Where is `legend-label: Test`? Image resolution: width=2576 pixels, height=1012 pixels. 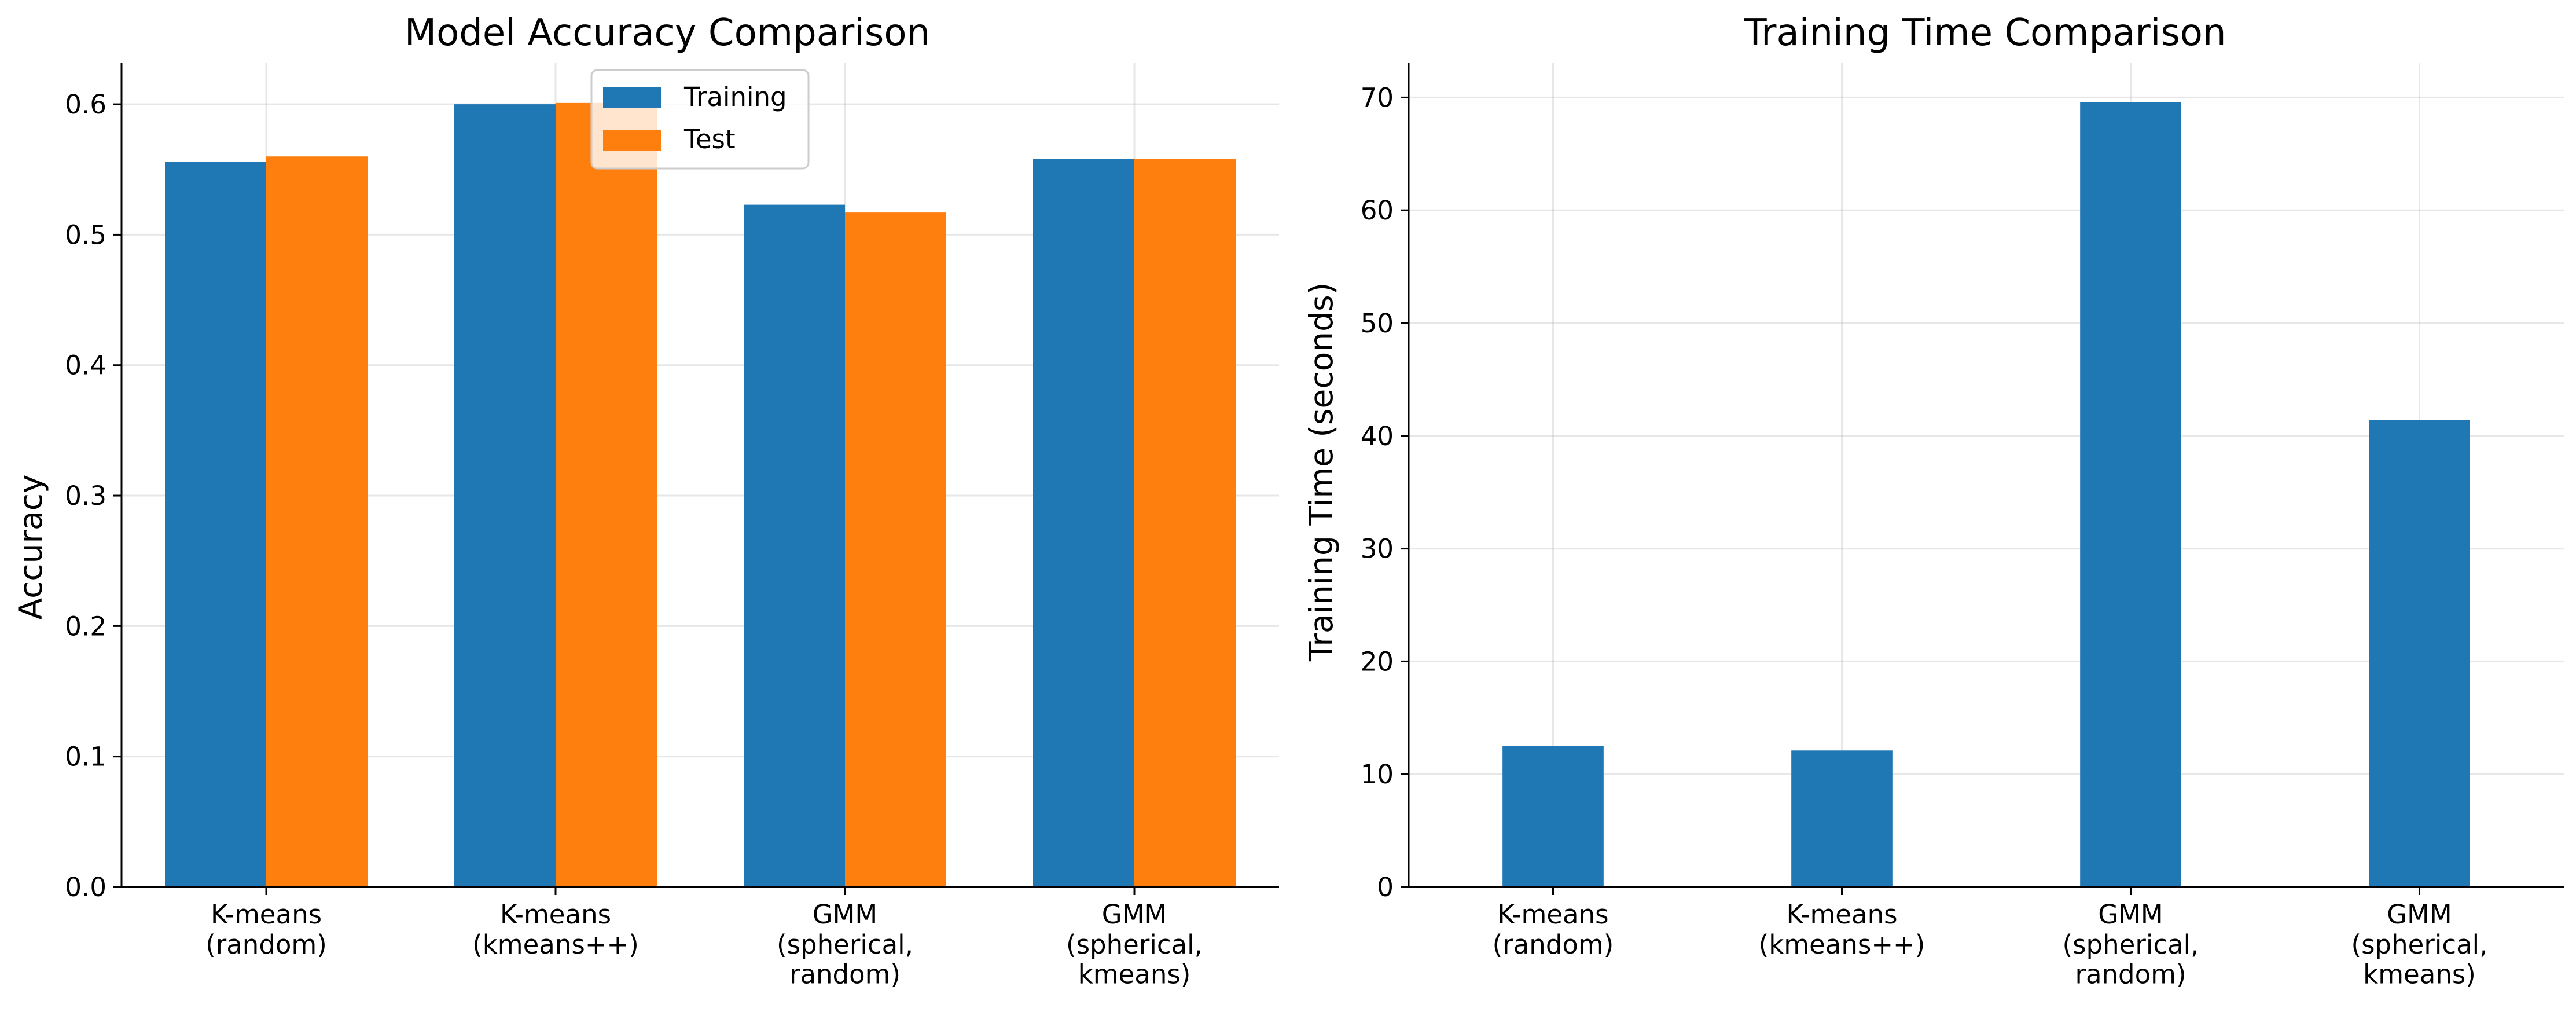 legend-label: Test is located at coordinates (709, 139).